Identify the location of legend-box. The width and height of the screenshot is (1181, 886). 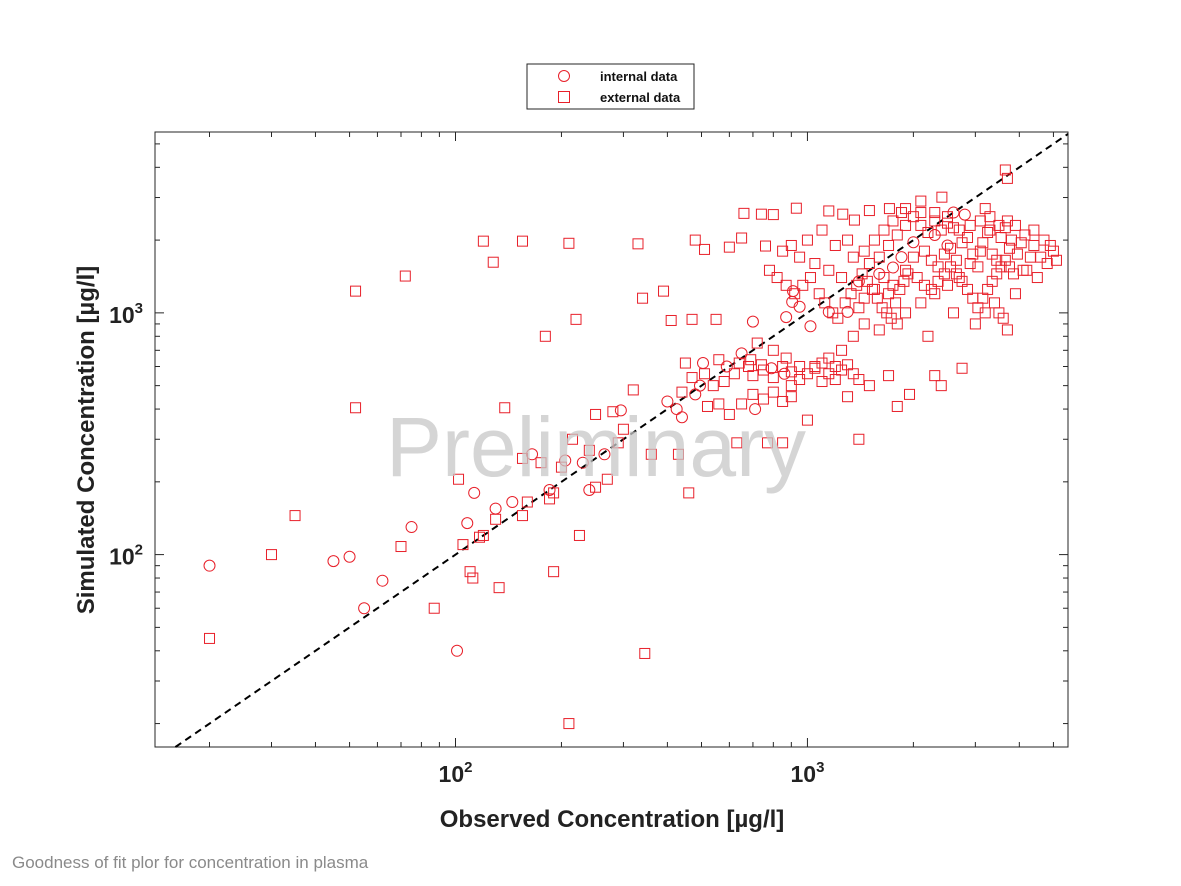
(610, 86).